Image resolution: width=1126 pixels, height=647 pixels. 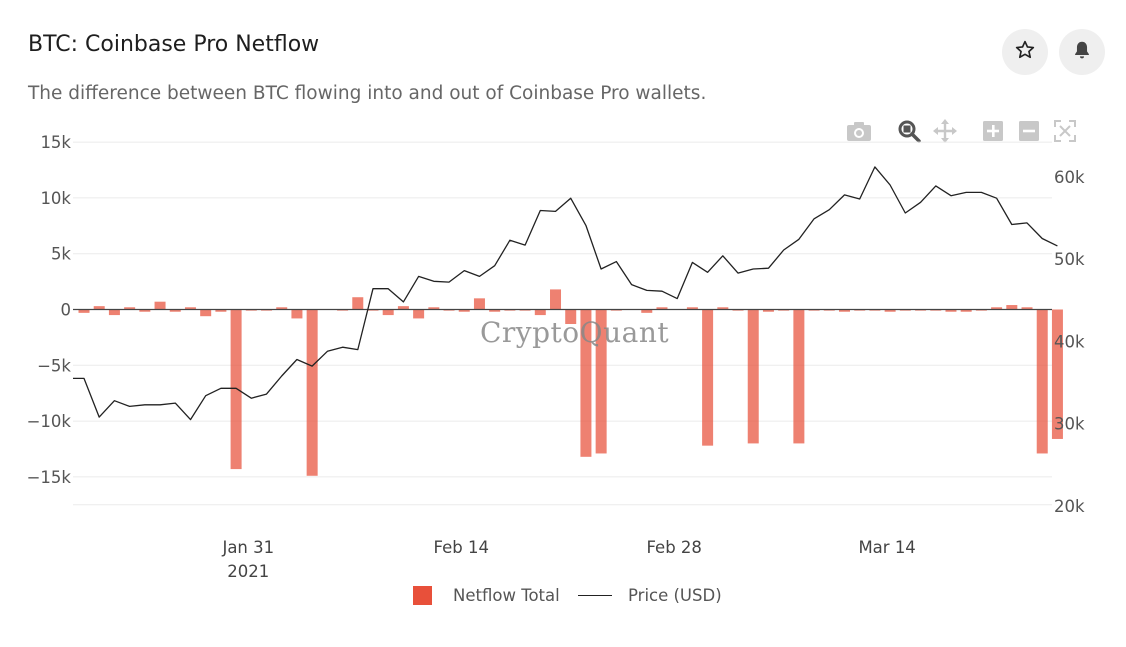 I want to click on y-left-tick-label: 5k, so click(x=61, y=254).